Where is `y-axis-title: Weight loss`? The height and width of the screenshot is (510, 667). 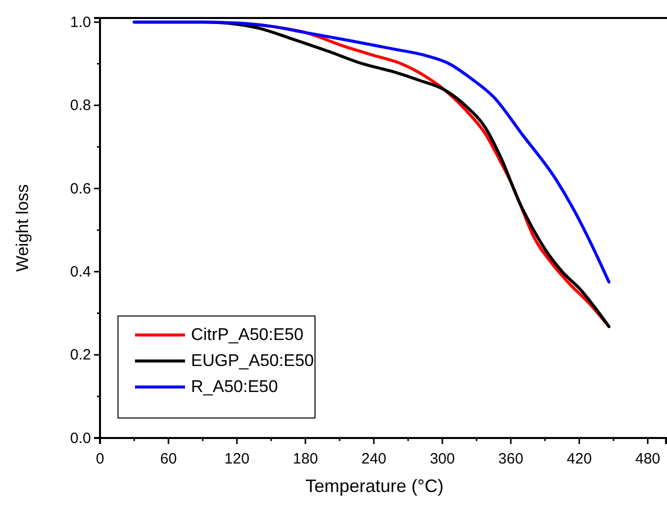
y-axis-title: Weight loss is located at coordinates (22, 228).